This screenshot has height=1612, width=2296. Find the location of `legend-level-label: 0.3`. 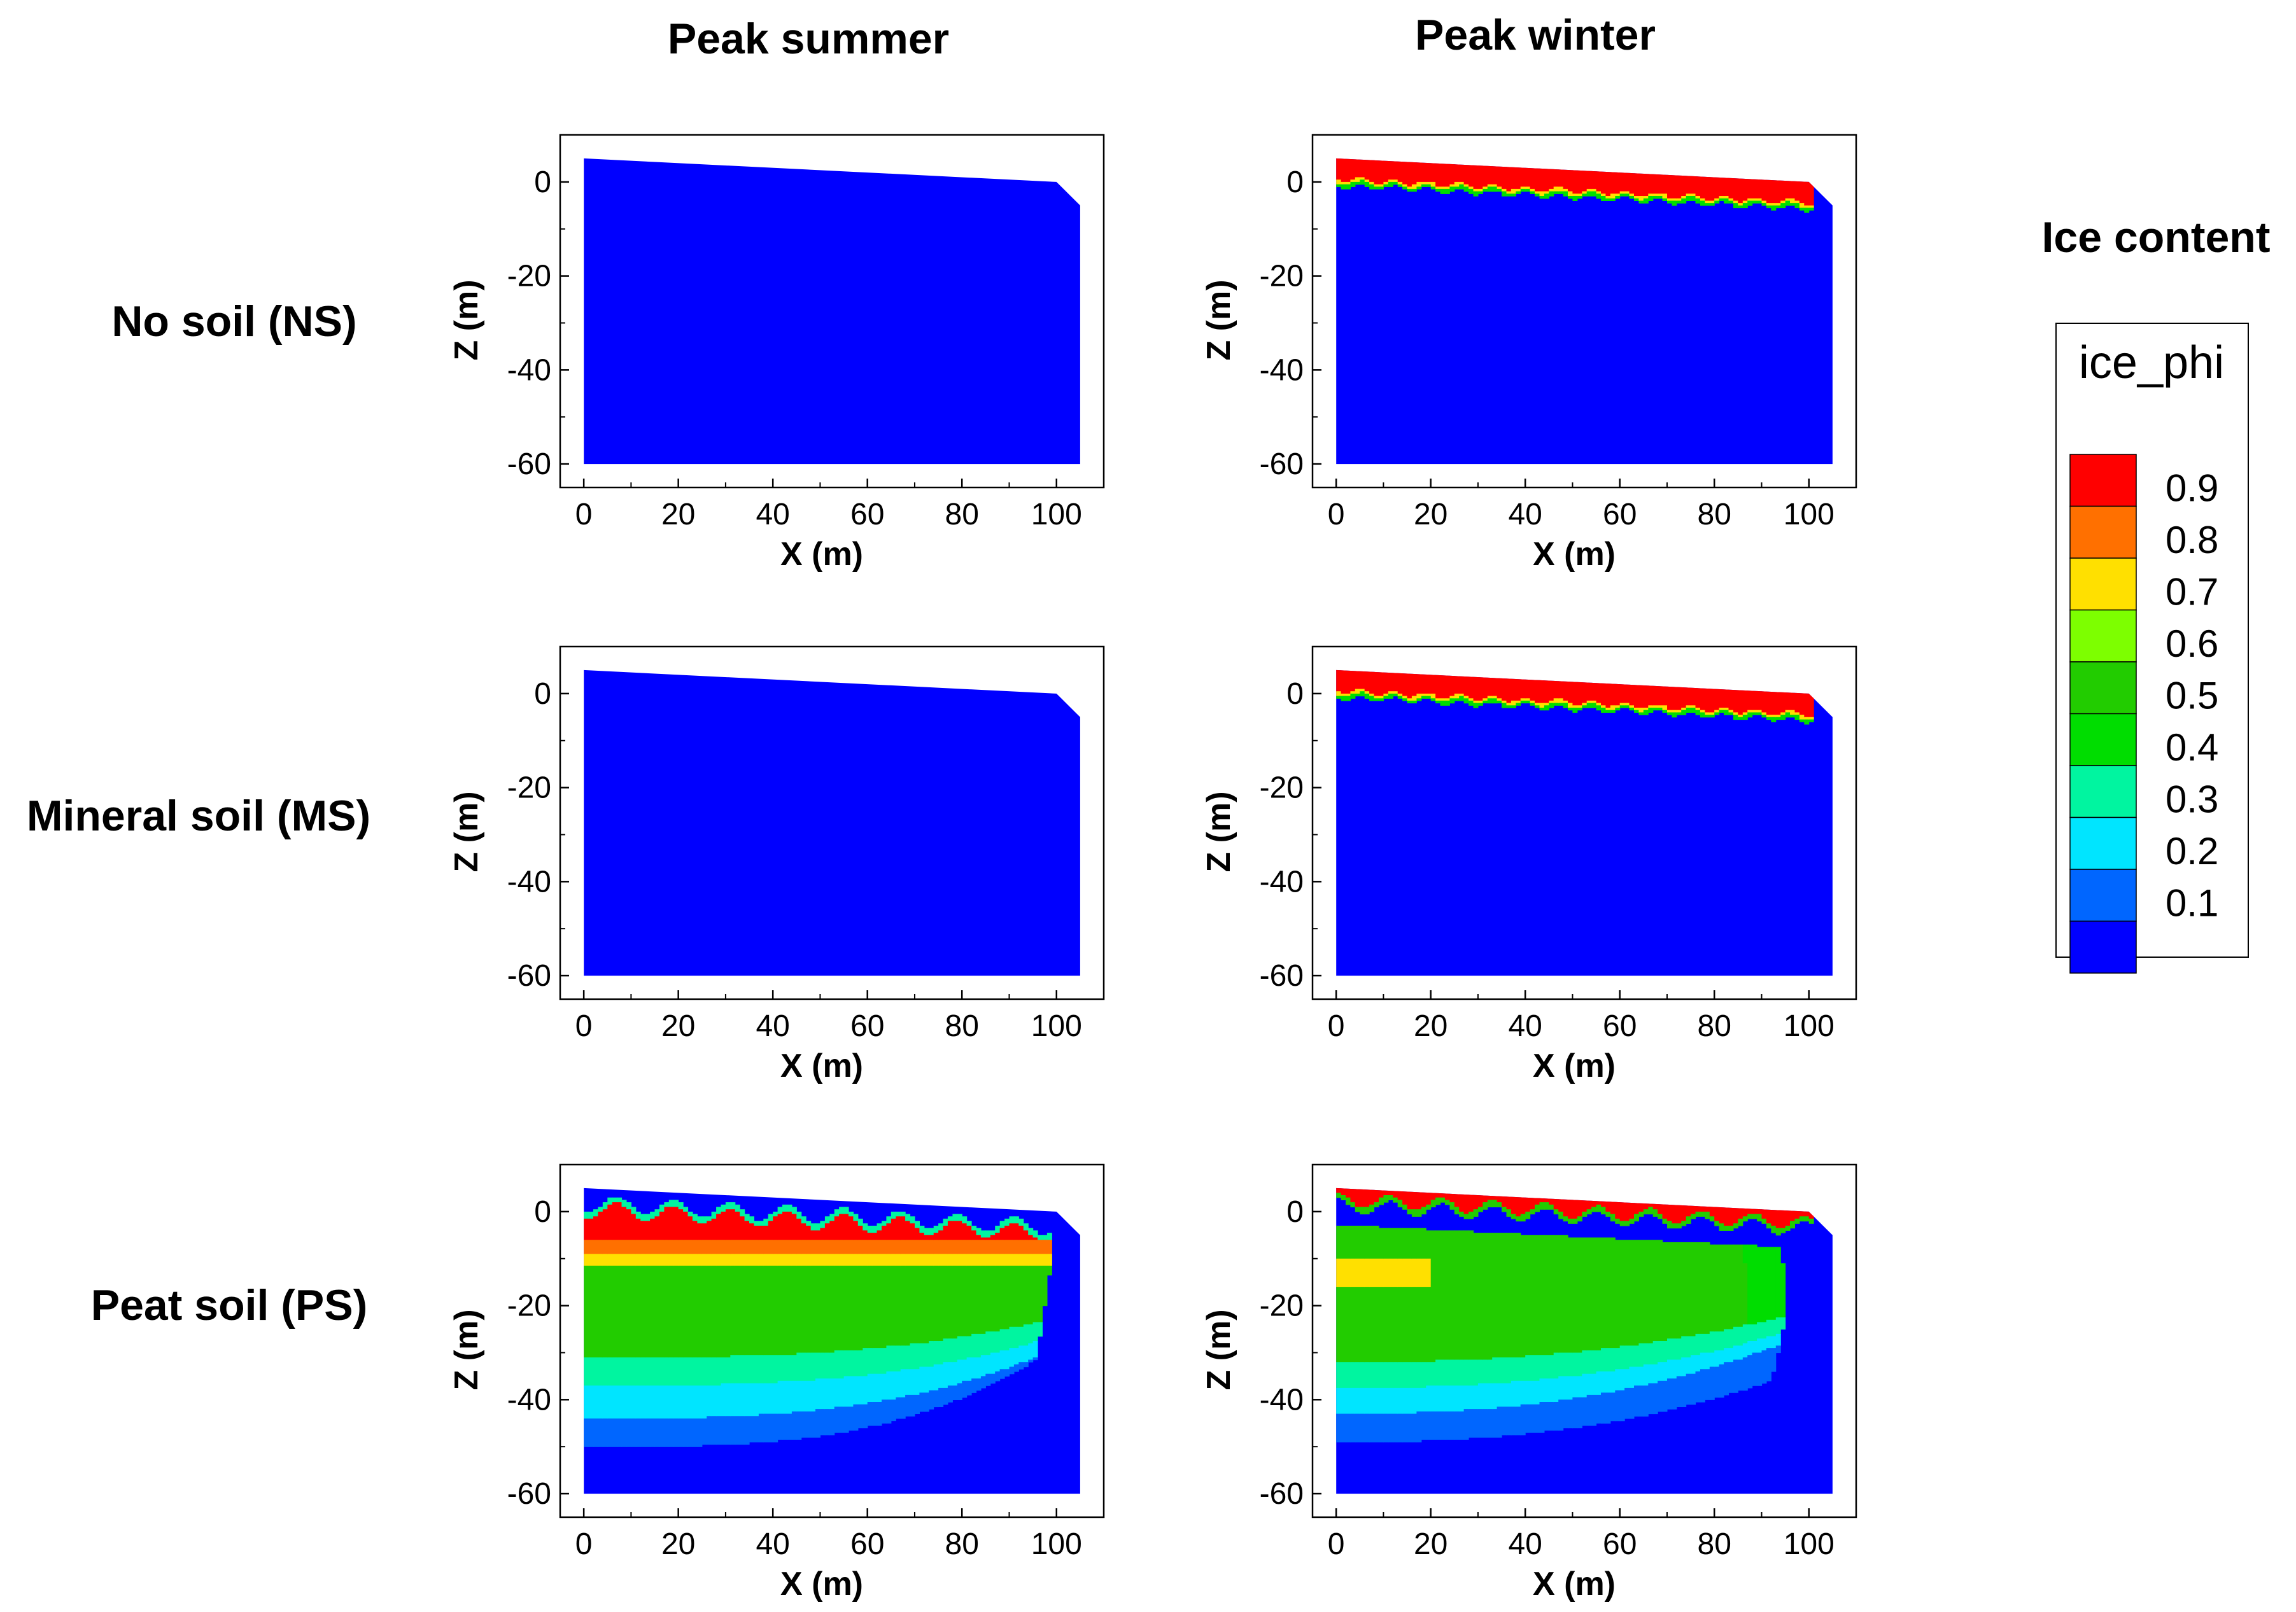

legend-level-label: 0.3 is located at coordinates (2192, 800).